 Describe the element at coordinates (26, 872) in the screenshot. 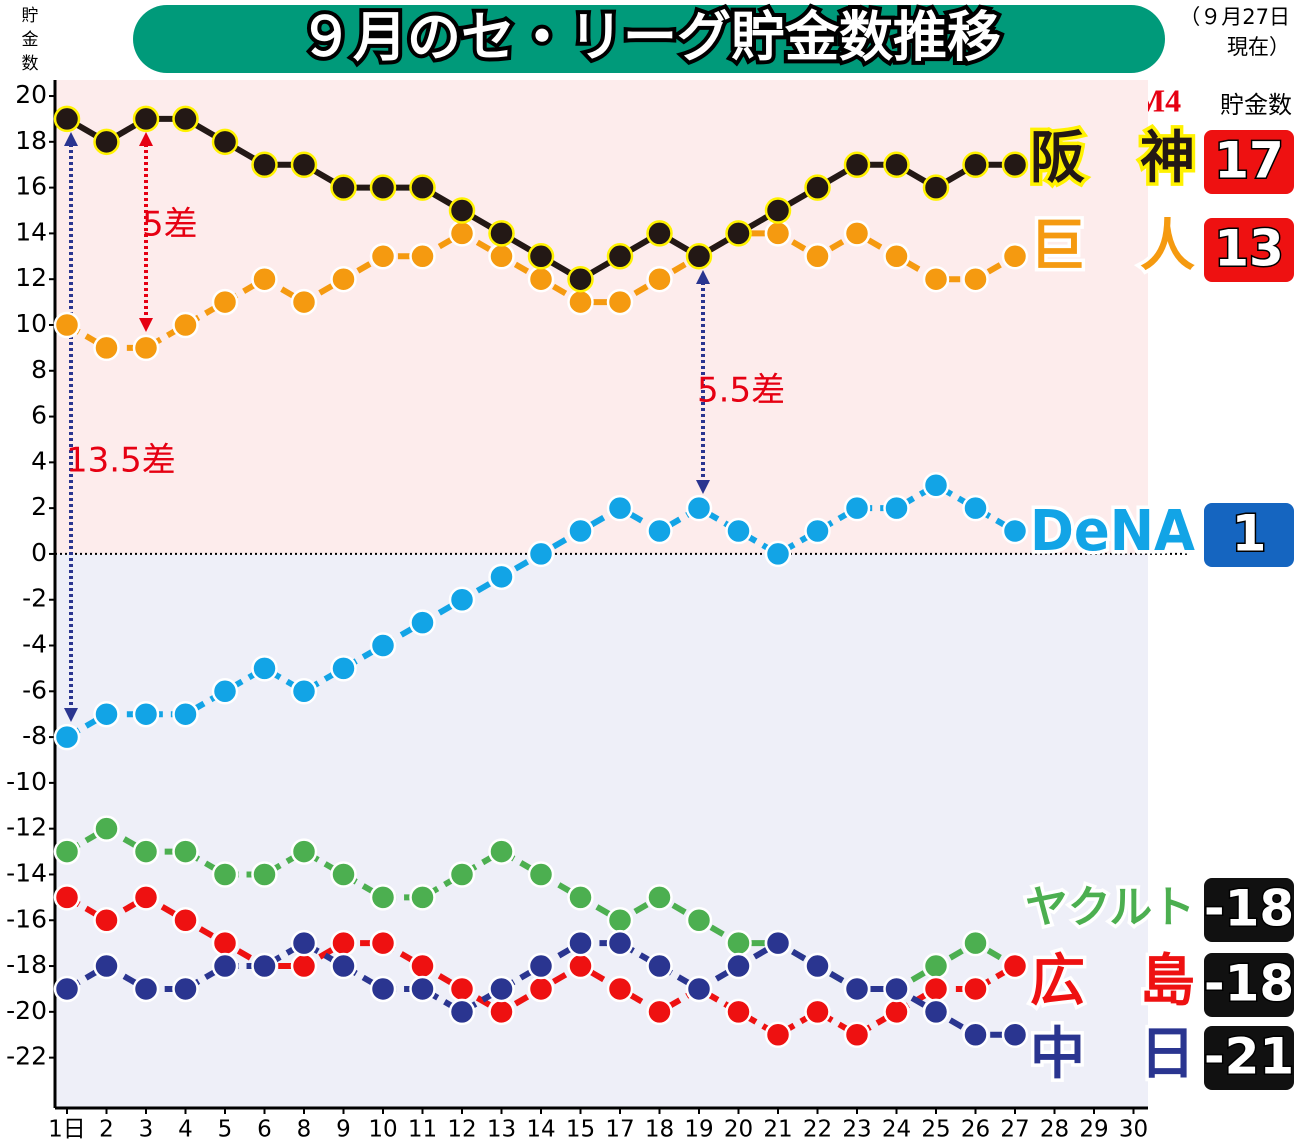

I see `y-tick-label: -14` at that location.